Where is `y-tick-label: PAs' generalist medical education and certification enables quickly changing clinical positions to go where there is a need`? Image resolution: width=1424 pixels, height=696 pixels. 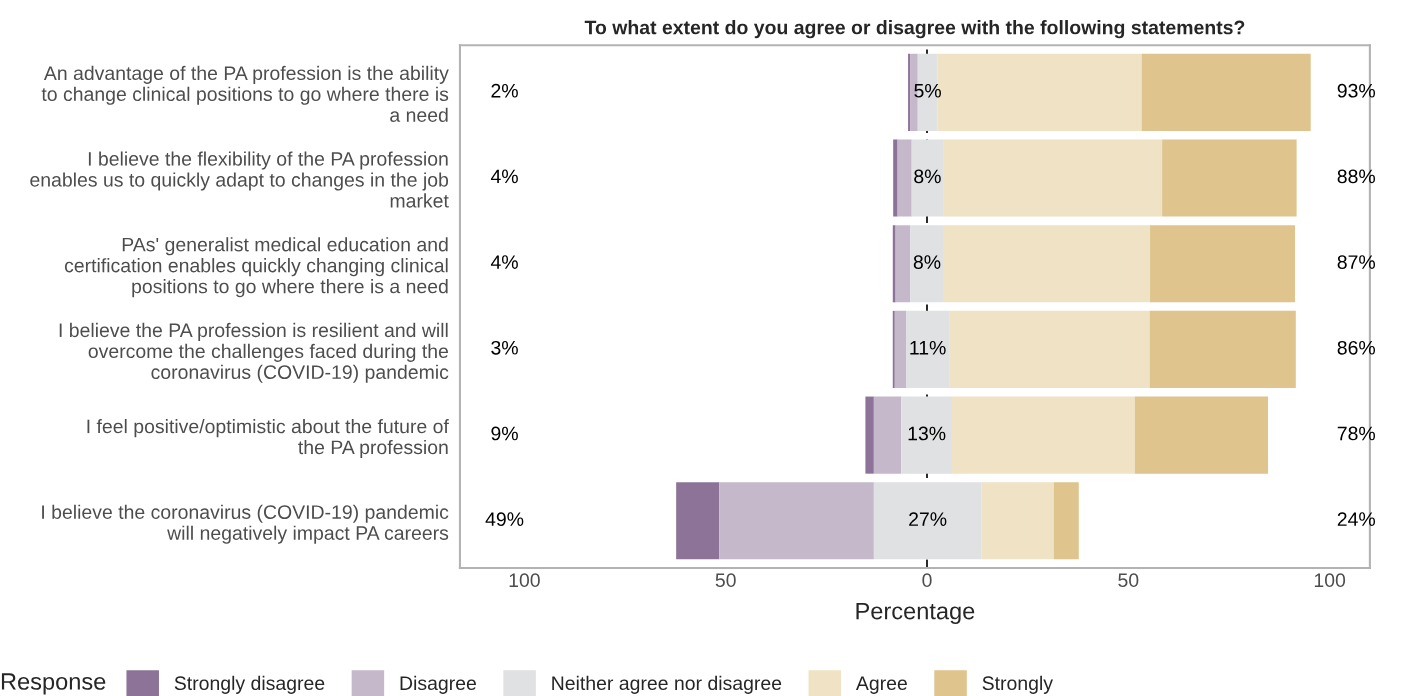
y-tick-label: PAs' generalist medical education and certification enables quickly changing clinical positions to go where there is a need is located at coordinates (256, 267).